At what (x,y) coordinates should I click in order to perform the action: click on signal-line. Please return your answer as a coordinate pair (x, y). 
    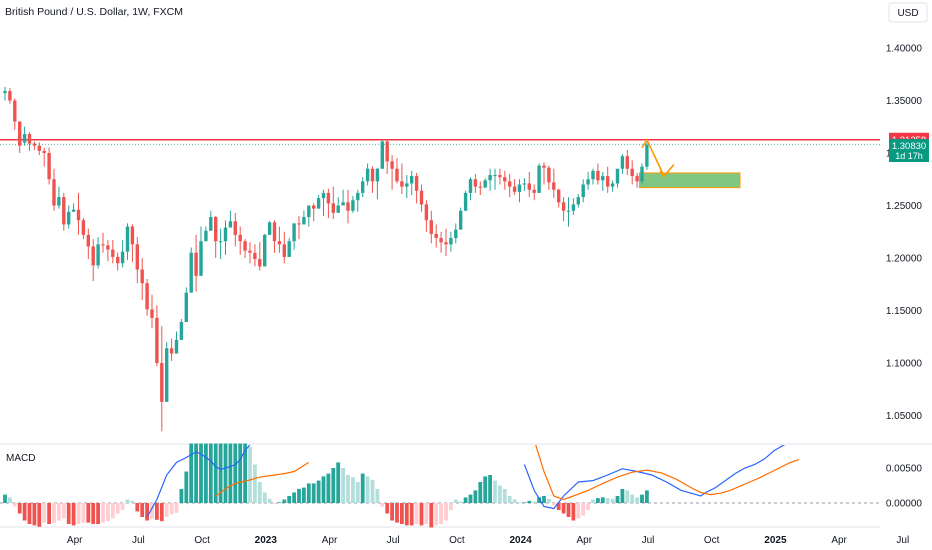
    Looking at the image, I should click on (262, 479).